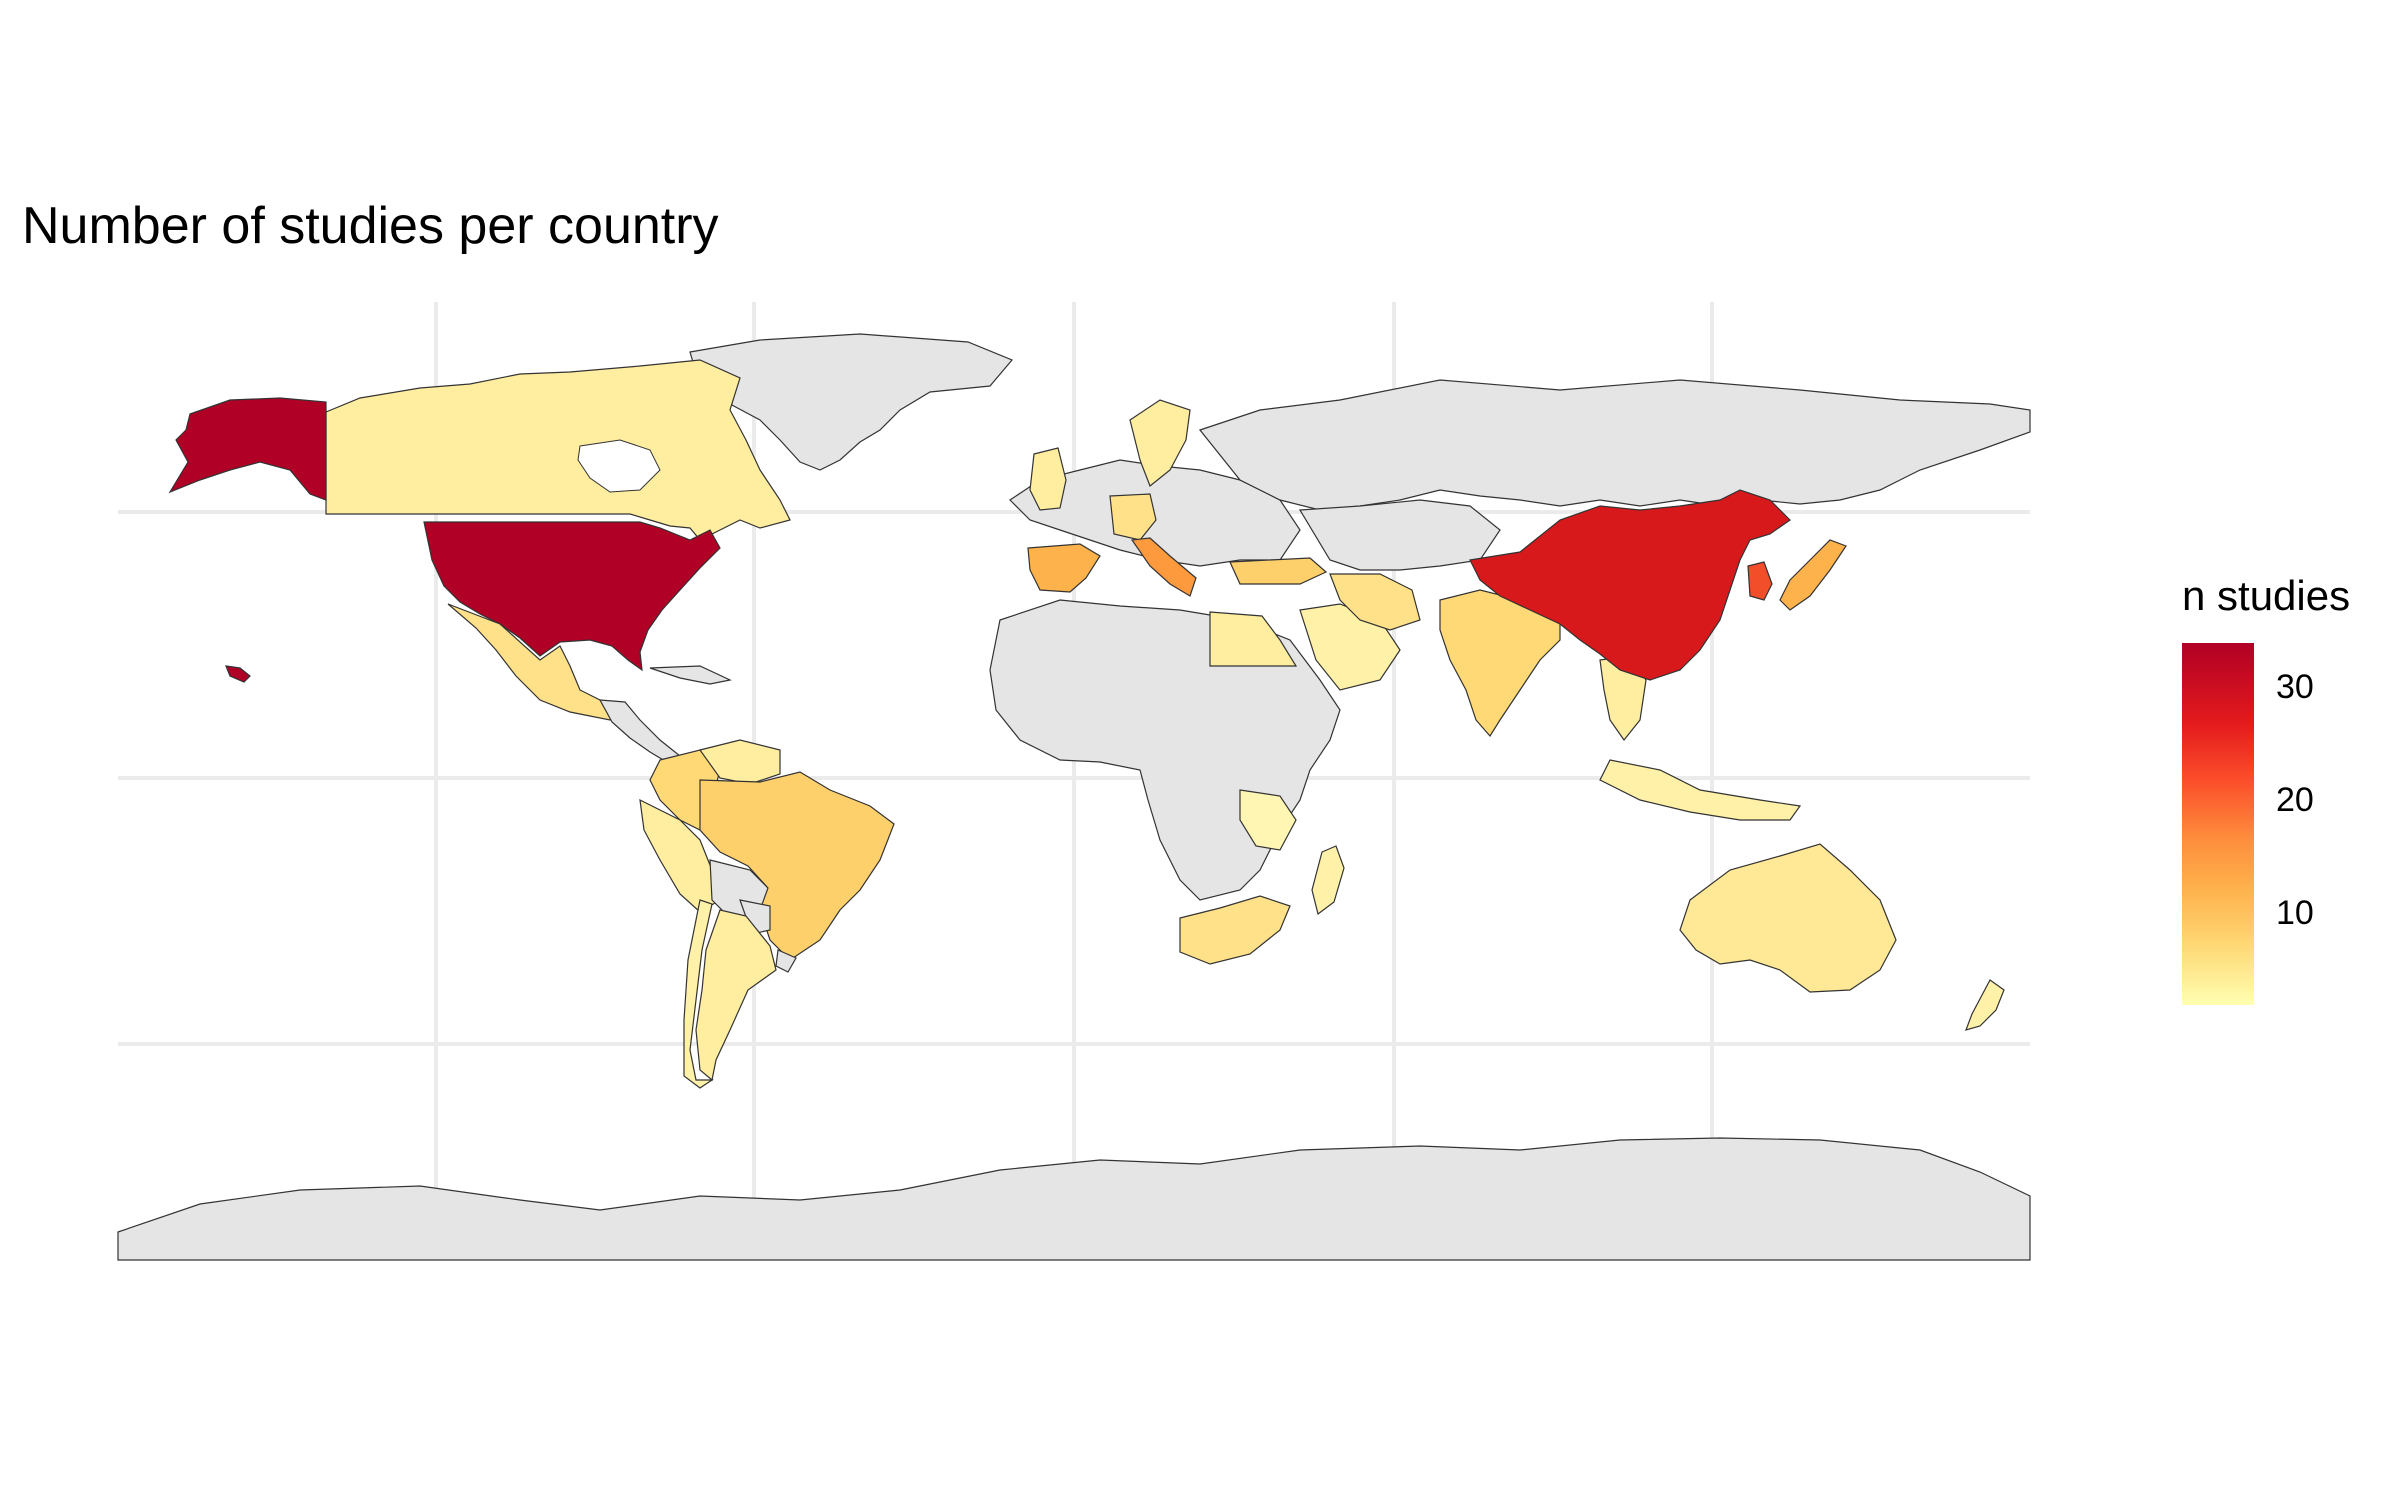 This screenshot has width=2400, height=1500. What do you see at coordinates (1328, 880) in the screenshot?
I see `country-madagascar` at bounding box center [1328, 880].